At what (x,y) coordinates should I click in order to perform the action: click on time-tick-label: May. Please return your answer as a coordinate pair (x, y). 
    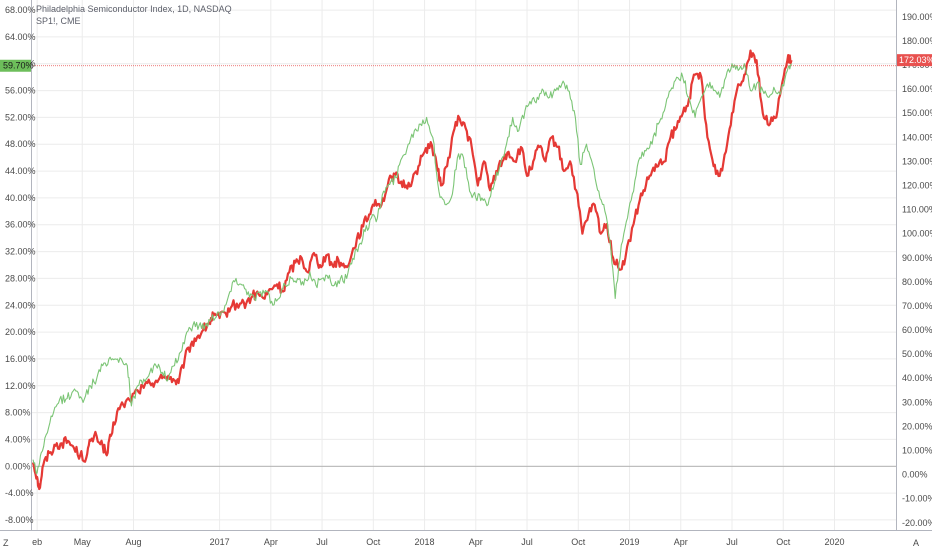
    Looking at the image, I should click on (83, 542).